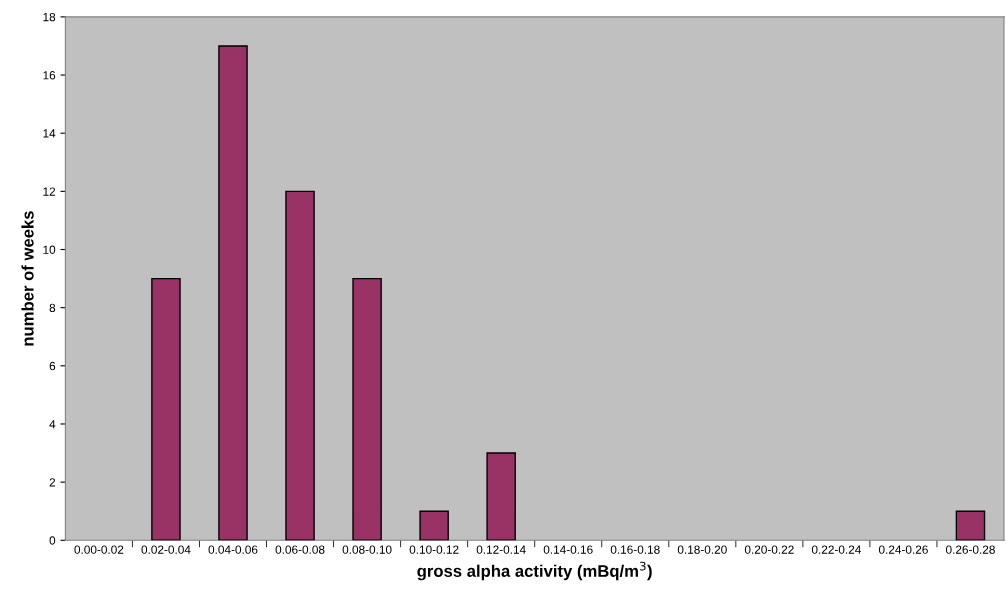 The width and height of the screenshot is (1006, 603). What do you see at coordinates (534, 571) in the screenshot?
I see `x-axis-title: gross alpha activity (mBq/m$^{3}$)` at bounding box center [534, 571].